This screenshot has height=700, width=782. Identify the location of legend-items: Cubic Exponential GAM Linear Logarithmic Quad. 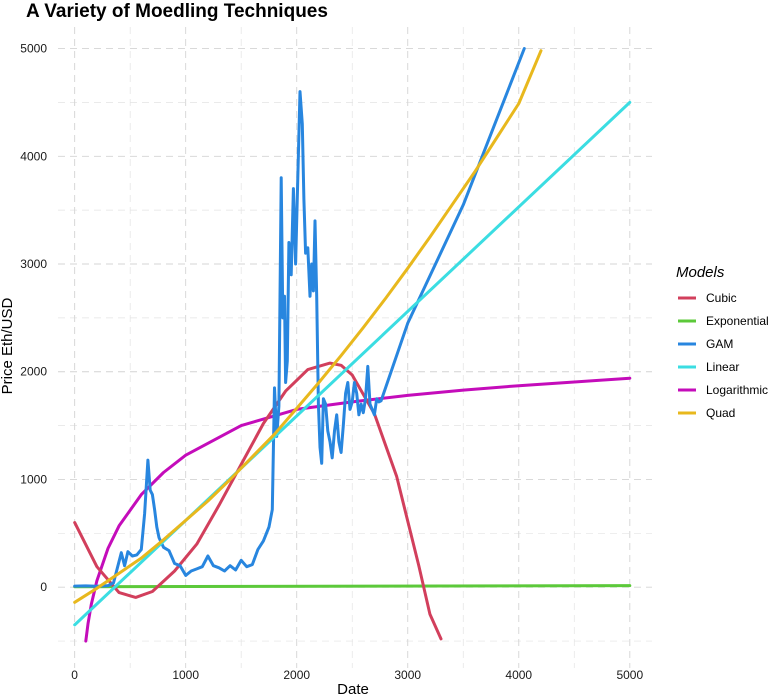
(723, 355).